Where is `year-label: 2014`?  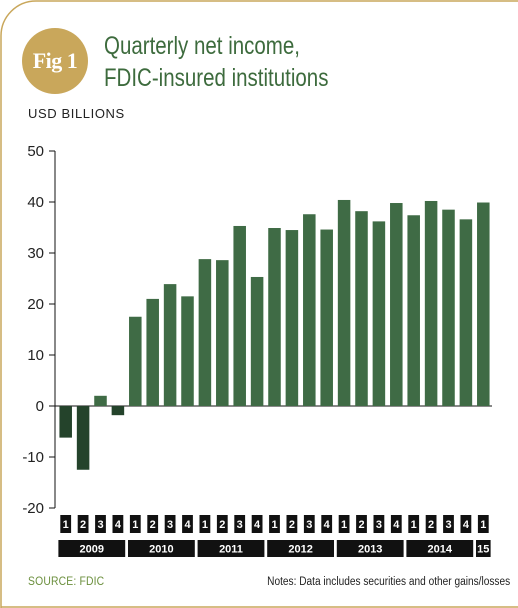 year-label: 2014 is located at coordinates (440, 550).